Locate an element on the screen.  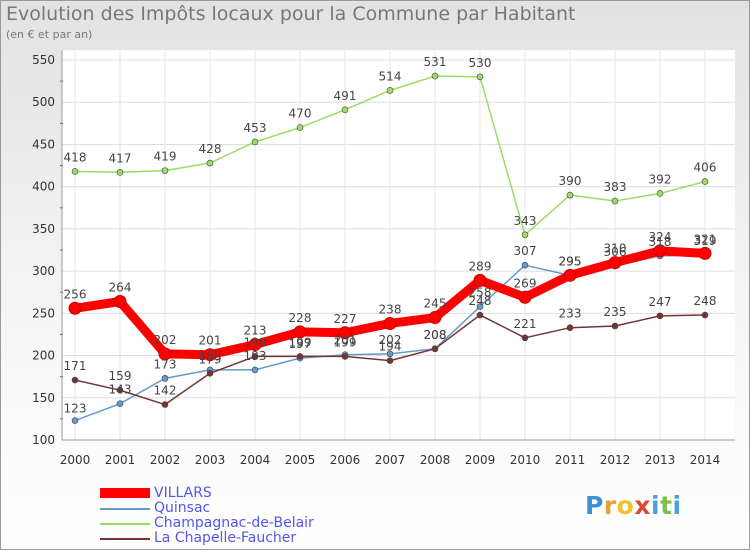
data-label: 321 is located at coordinates (705, 239).